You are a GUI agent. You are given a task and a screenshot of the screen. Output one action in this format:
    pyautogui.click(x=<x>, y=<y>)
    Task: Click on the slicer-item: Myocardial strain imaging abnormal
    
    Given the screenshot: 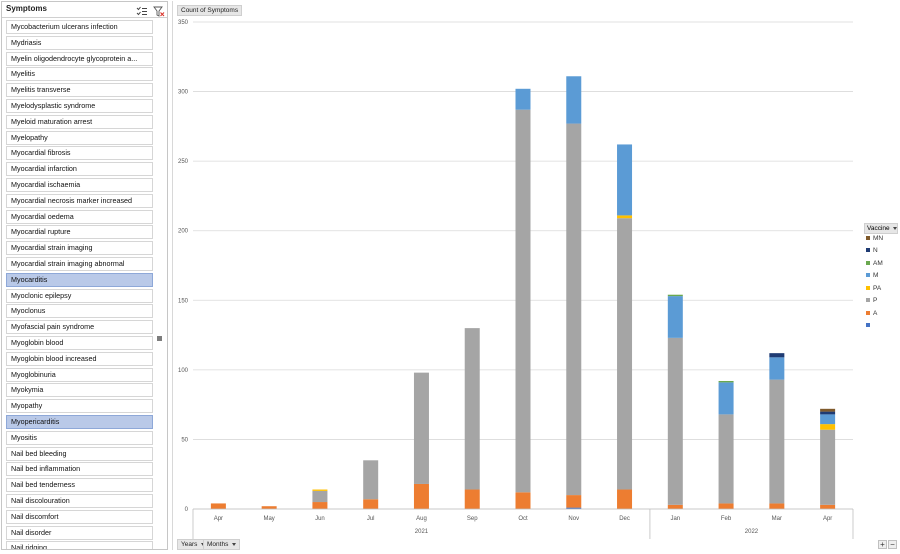 What is the action you would take?
    pyautogui.click(x=79, y=263)
    